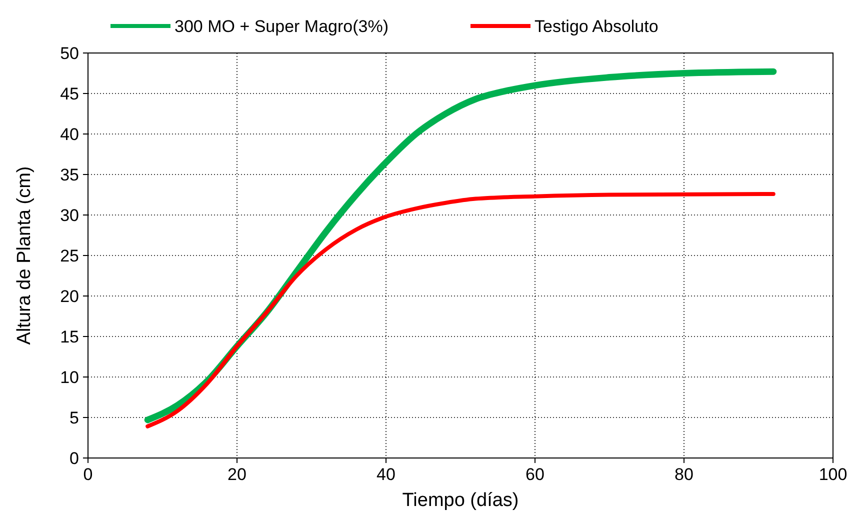 The width and height of the screenshot is (861, 526). Describe the element at coordinates (535, 474) in the screenshot. I see `x-tick-label: 60` at that location.